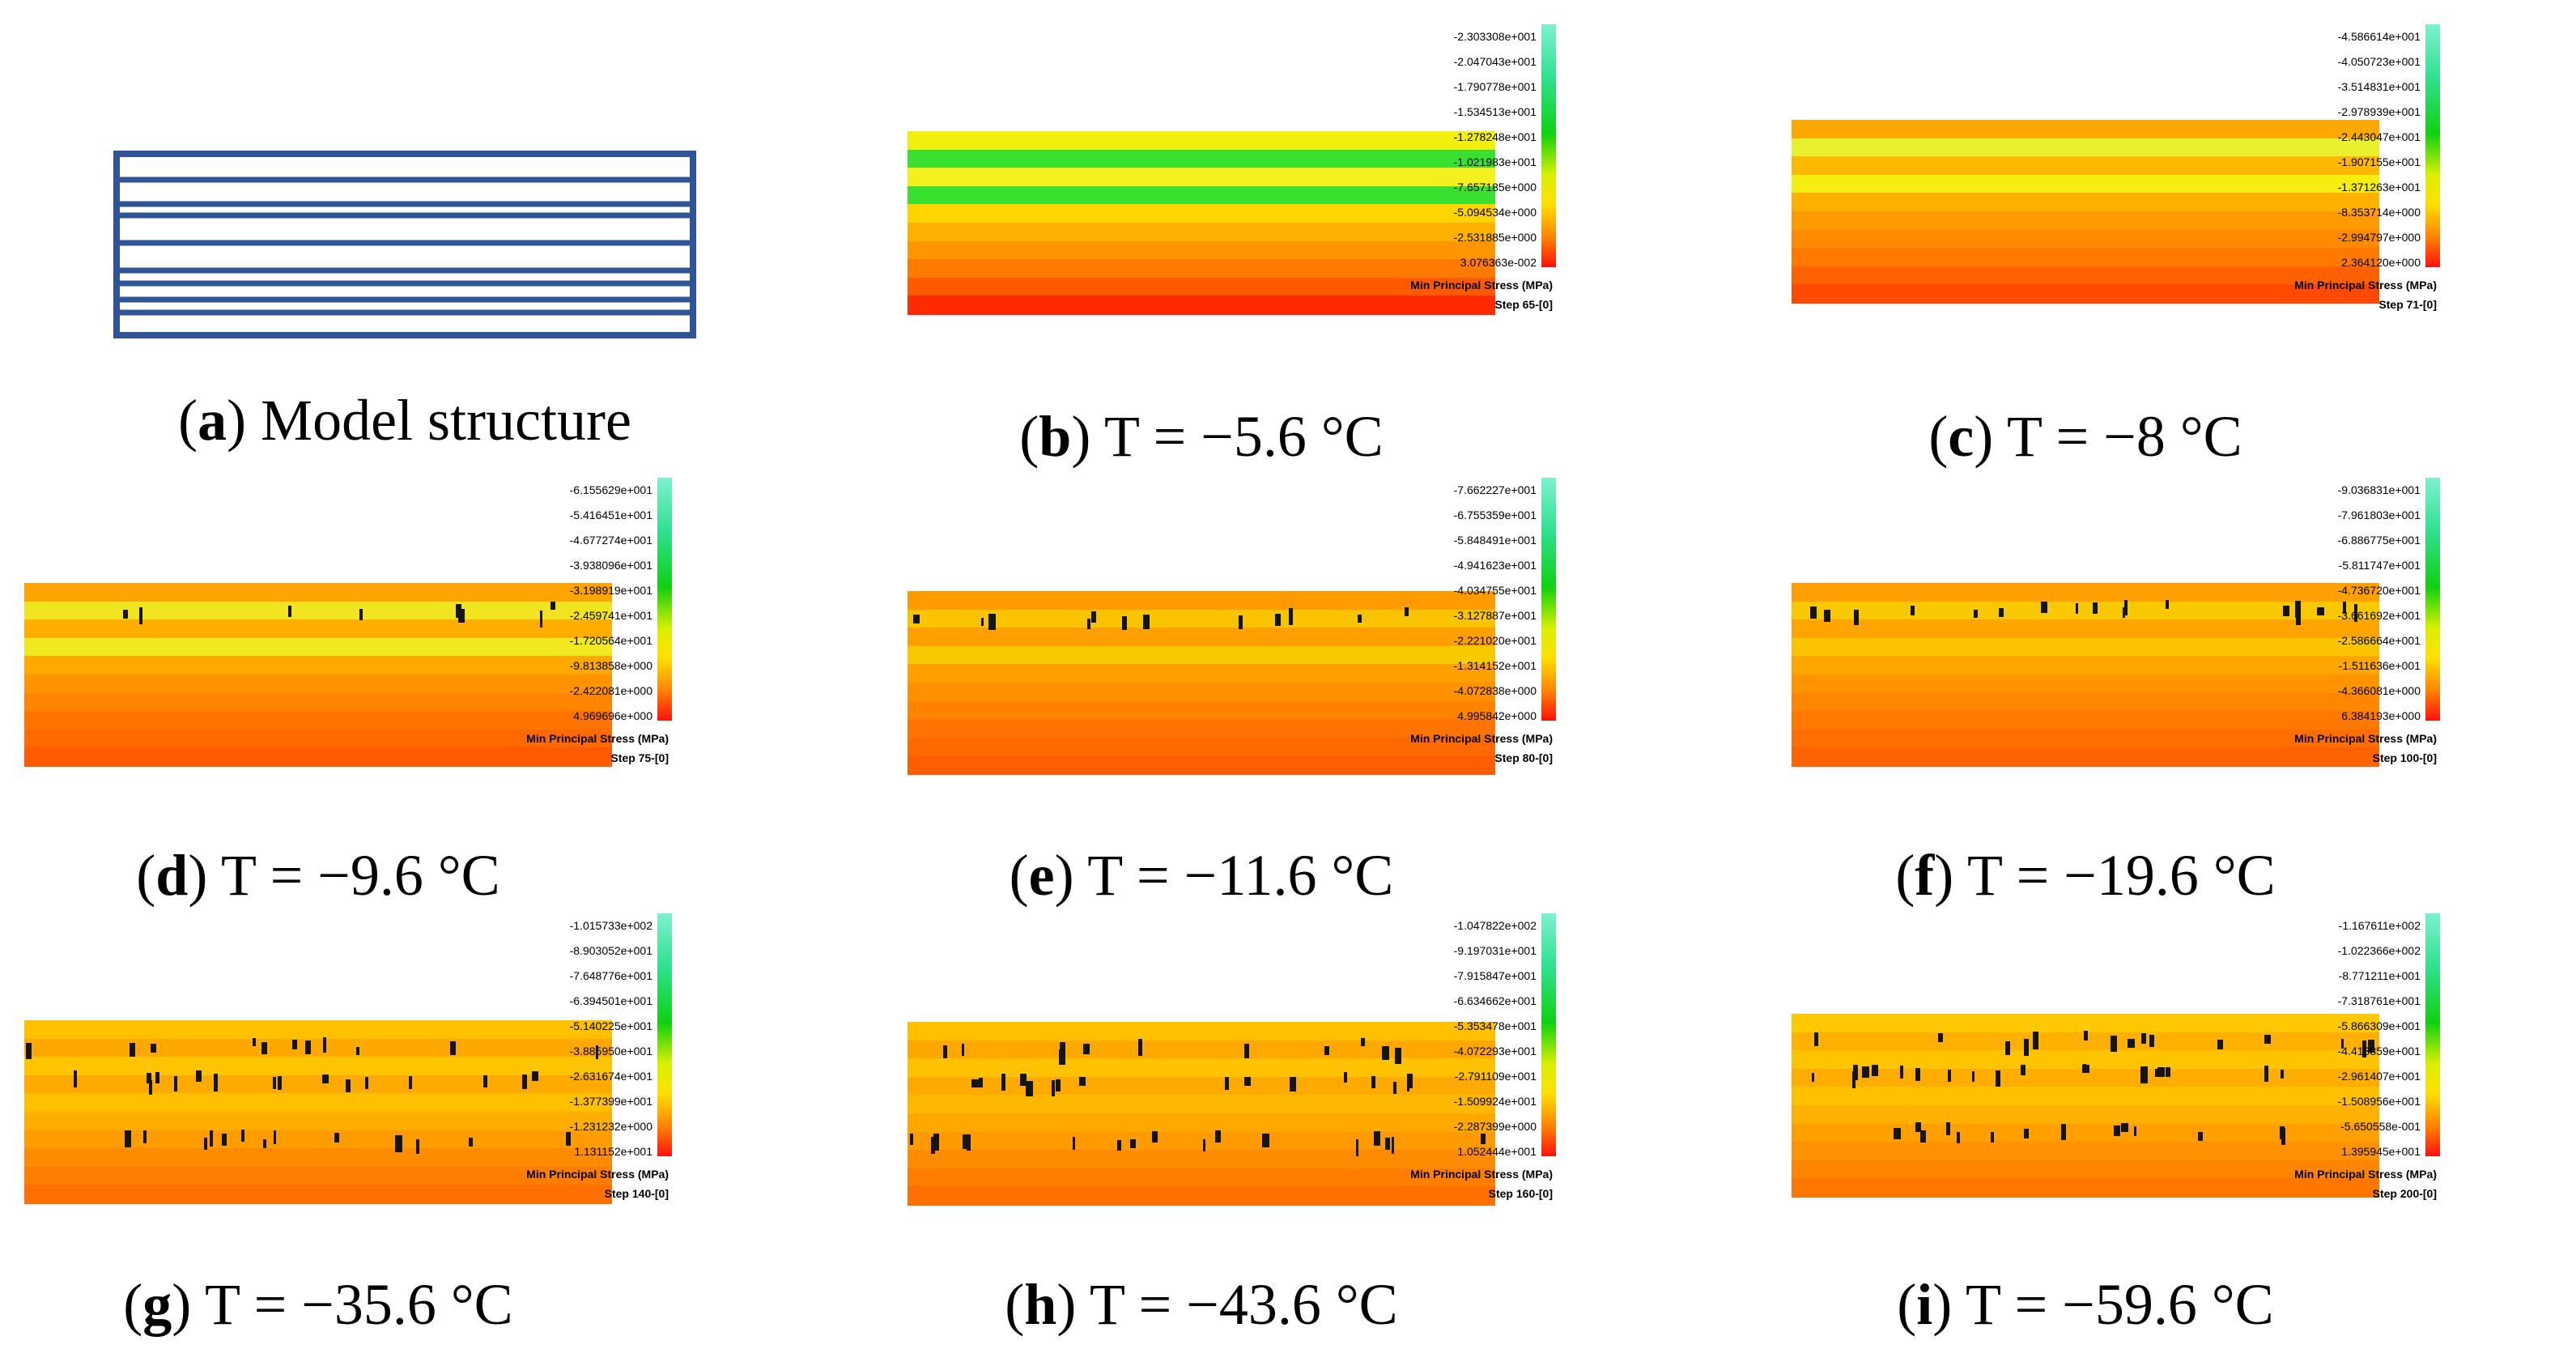 The height and width of the screenshot is (1366, 2576). I want to click on caption-letter: g, so click(157, 1304).